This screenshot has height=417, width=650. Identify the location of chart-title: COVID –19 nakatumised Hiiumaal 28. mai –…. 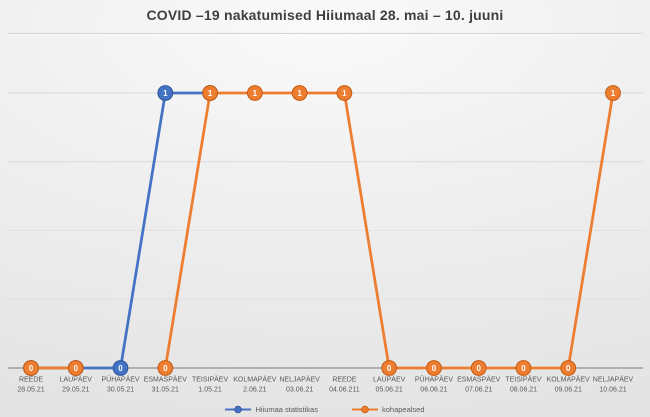
(325, 15).